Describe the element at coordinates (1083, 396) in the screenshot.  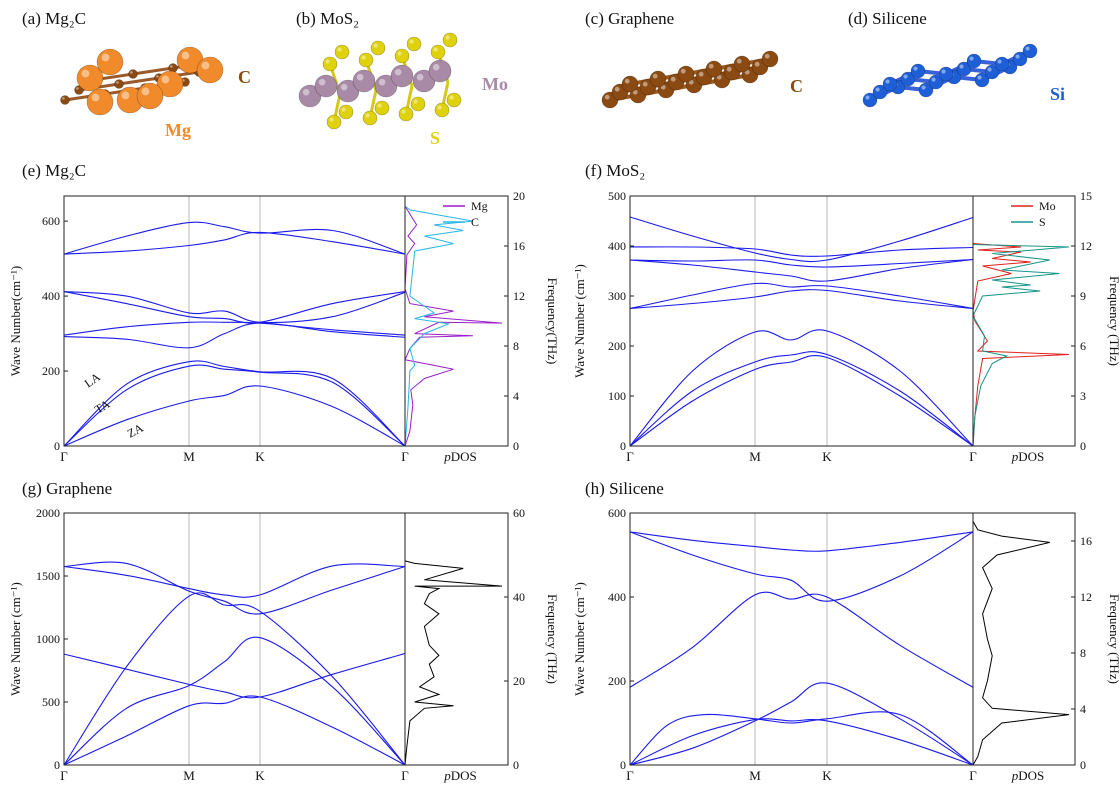
I see `y2-tick-label: 3` at that location.